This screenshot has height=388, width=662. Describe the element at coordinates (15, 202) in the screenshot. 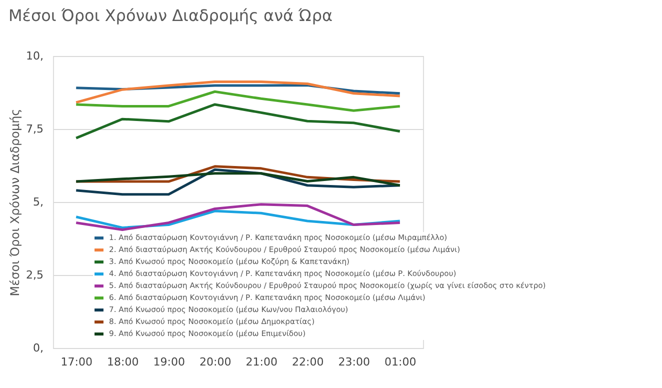

I see `y-axis-title: Μέσοι Όροι Χρόνων Διαδρομής` at that location.